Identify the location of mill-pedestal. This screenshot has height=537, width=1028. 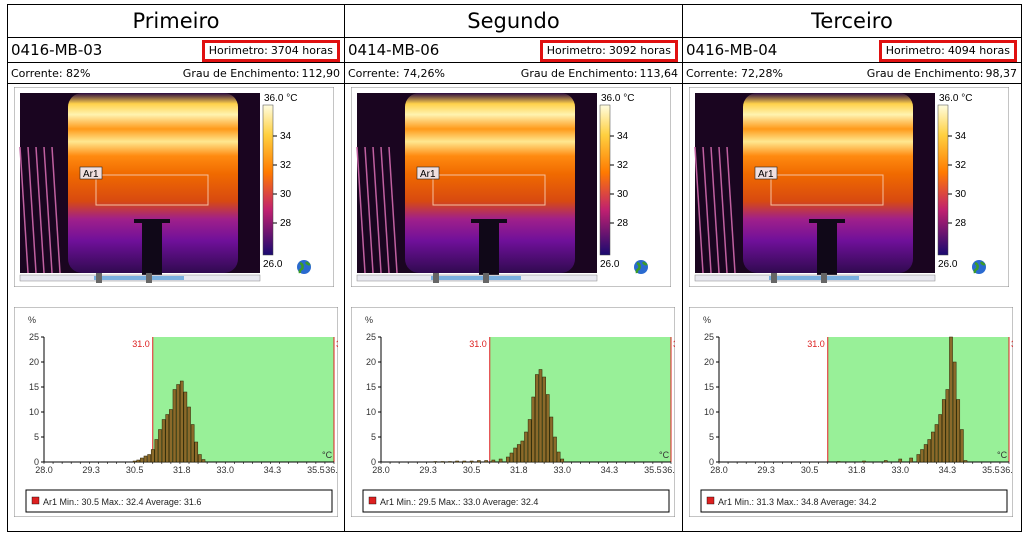
(489, 249).